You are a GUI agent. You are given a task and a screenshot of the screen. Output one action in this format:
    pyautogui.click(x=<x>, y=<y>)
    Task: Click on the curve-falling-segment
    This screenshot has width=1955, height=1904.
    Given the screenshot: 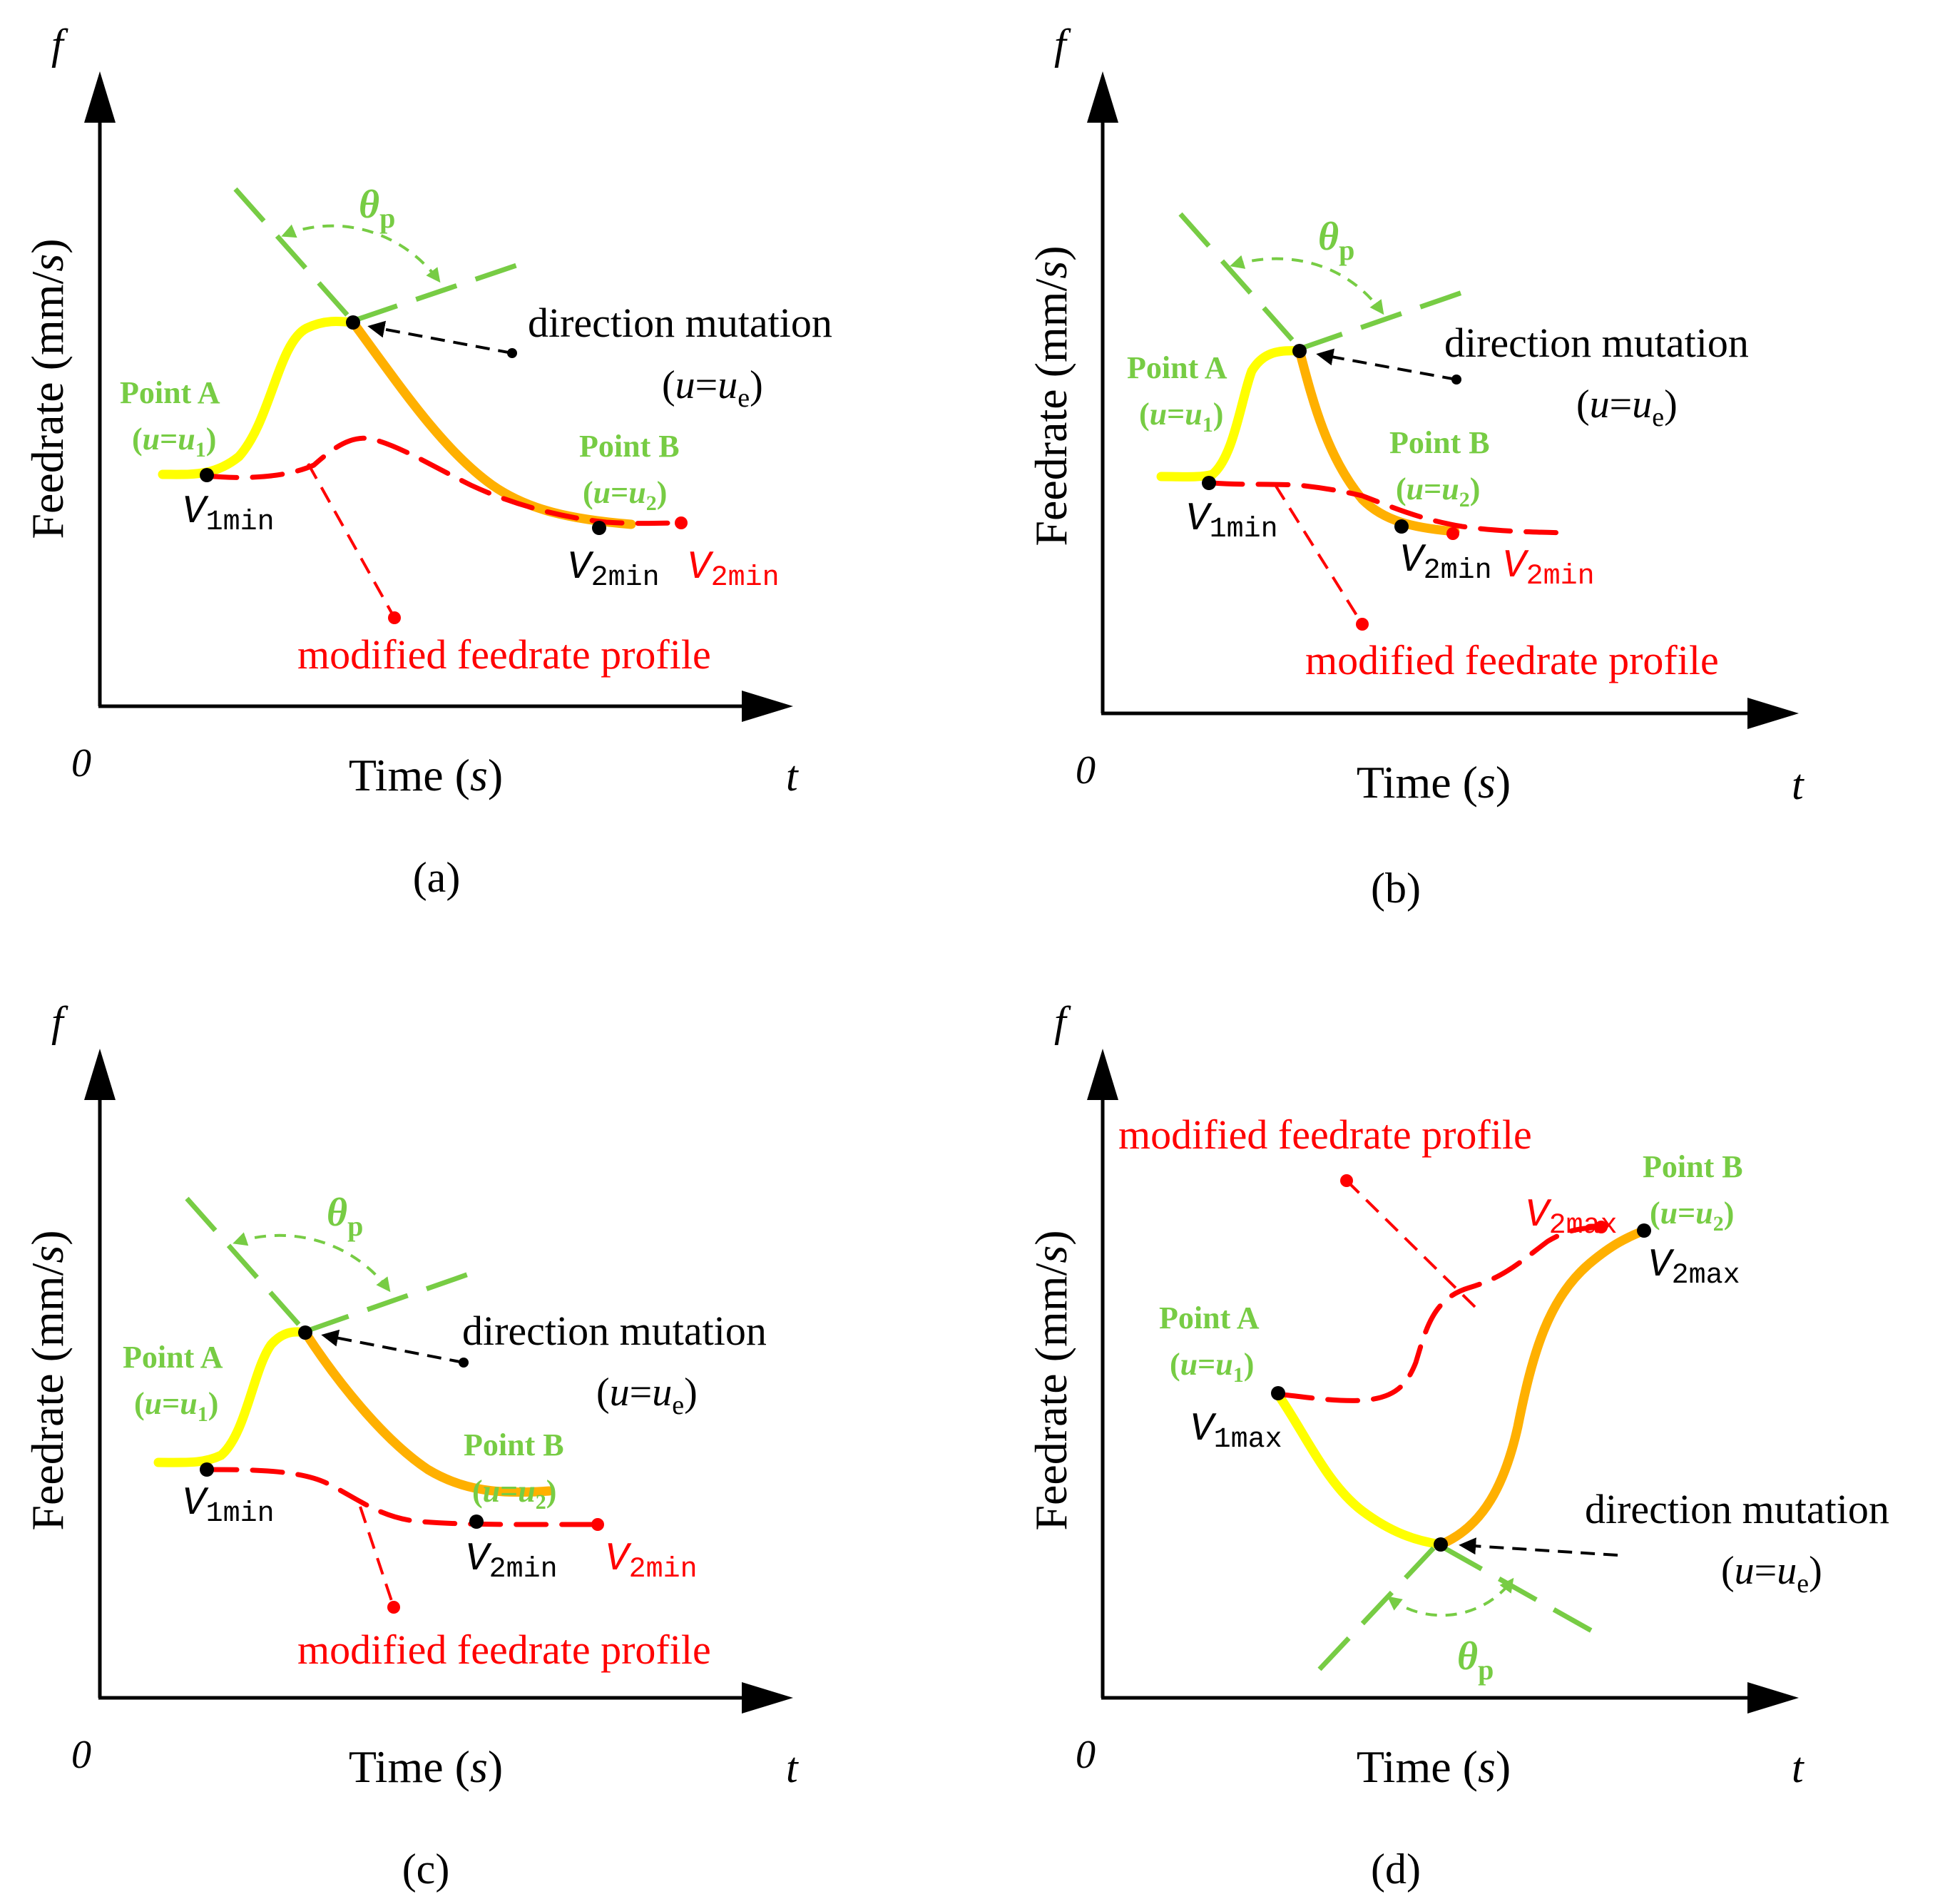 What is the action you would take?
    pyautogui.click(x=1377, y=441)
    